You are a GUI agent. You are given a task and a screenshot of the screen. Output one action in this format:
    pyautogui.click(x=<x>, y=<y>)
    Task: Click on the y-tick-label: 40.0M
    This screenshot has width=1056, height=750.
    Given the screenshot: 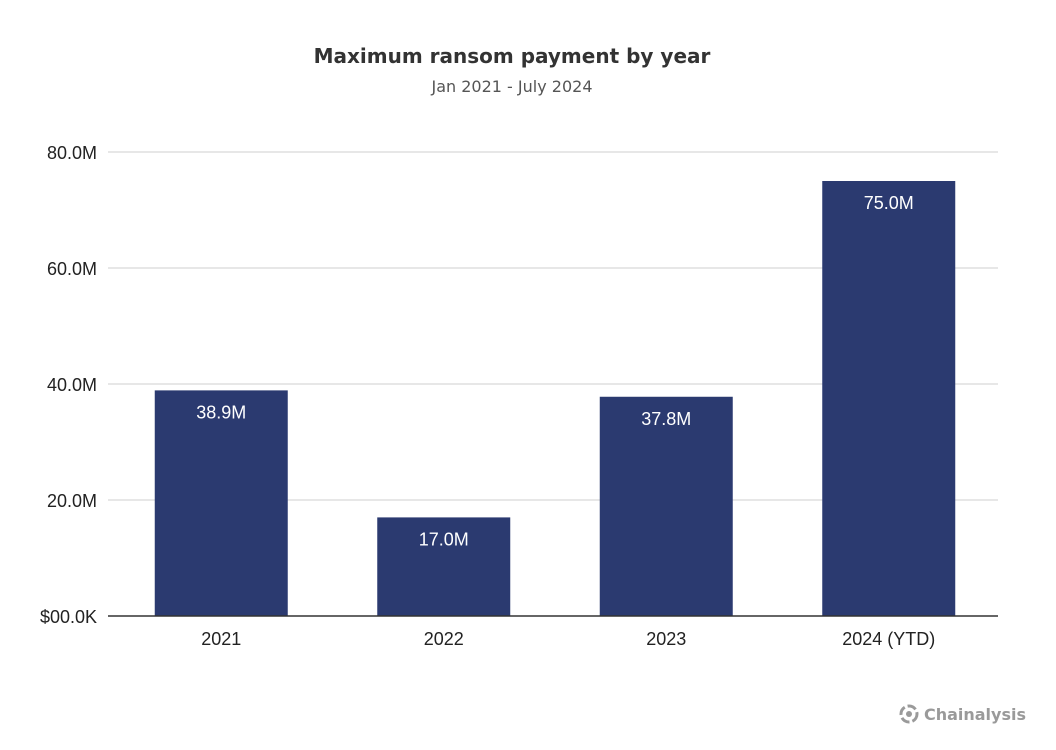 What is the action you would take?
    pyautogui.click(x=72, y=385)
    